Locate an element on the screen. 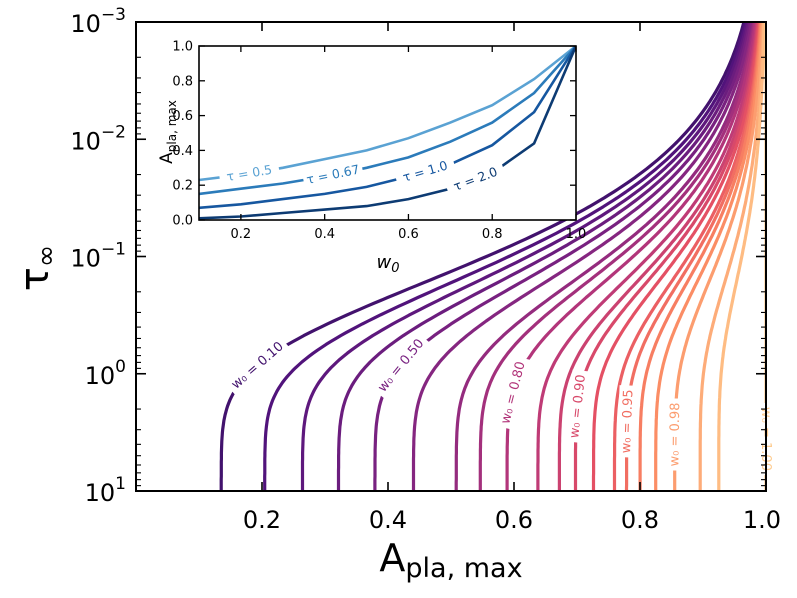 The width and height of the screenshot is (797, 598). y-tick-label: 10⁻³ is located at coordinates (98, 21).